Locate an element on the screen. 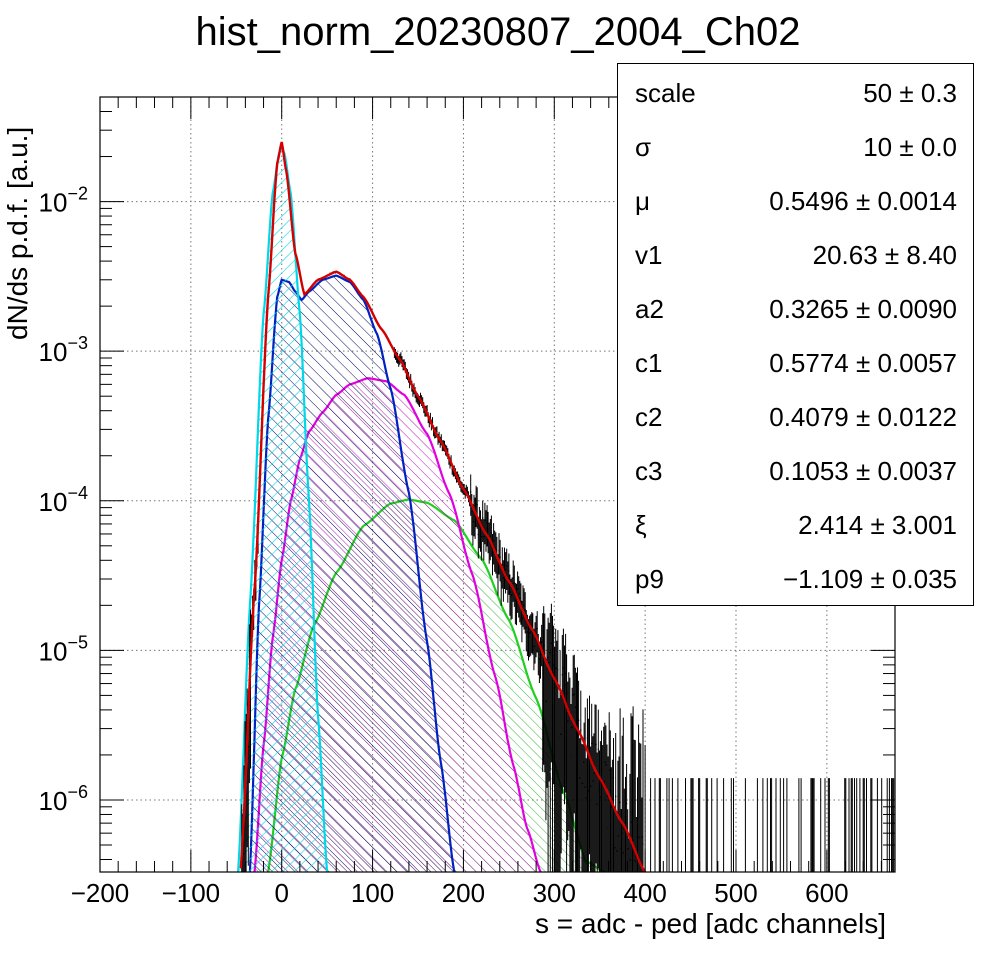 Image resolution: width=996 pixels, height=972 pixels. x-tick-labels: −200 −100 0 100 200 300 400 500 600 is located at coordinates (460, 893).